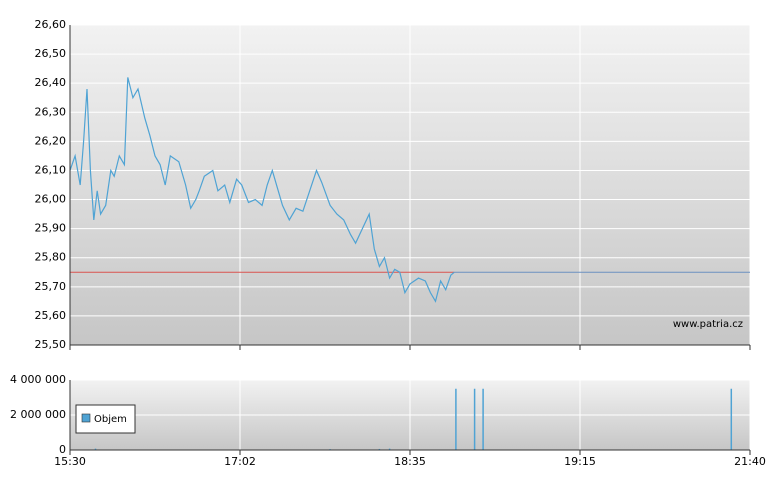  I want to click on legend-label: Objem, so click(110, 419).